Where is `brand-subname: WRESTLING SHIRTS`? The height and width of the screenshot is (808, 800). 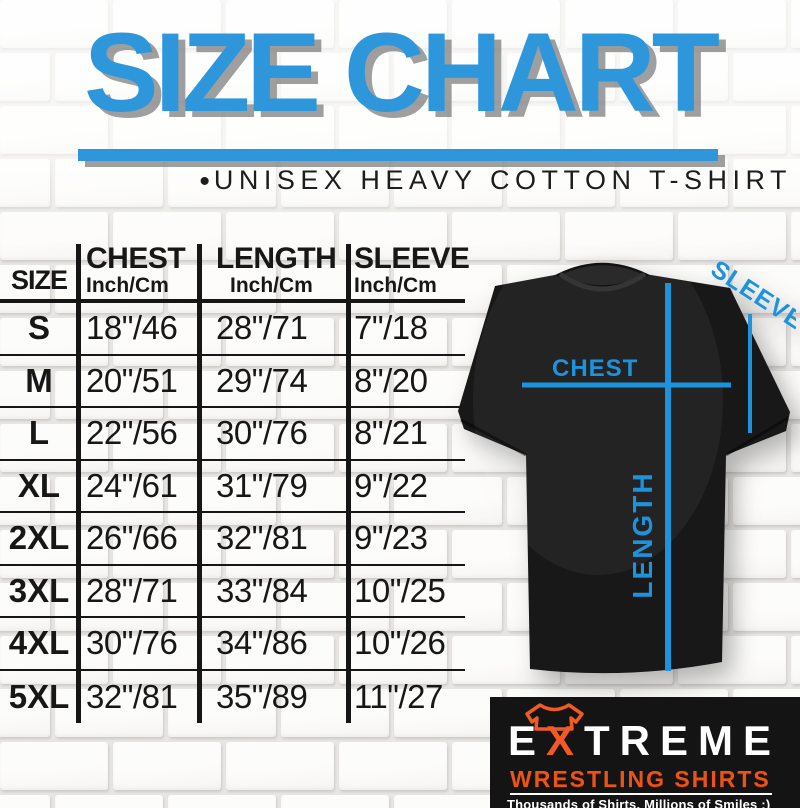 brand-subname: WRESTLING SHIRTS is located at coordinates (640, 779).